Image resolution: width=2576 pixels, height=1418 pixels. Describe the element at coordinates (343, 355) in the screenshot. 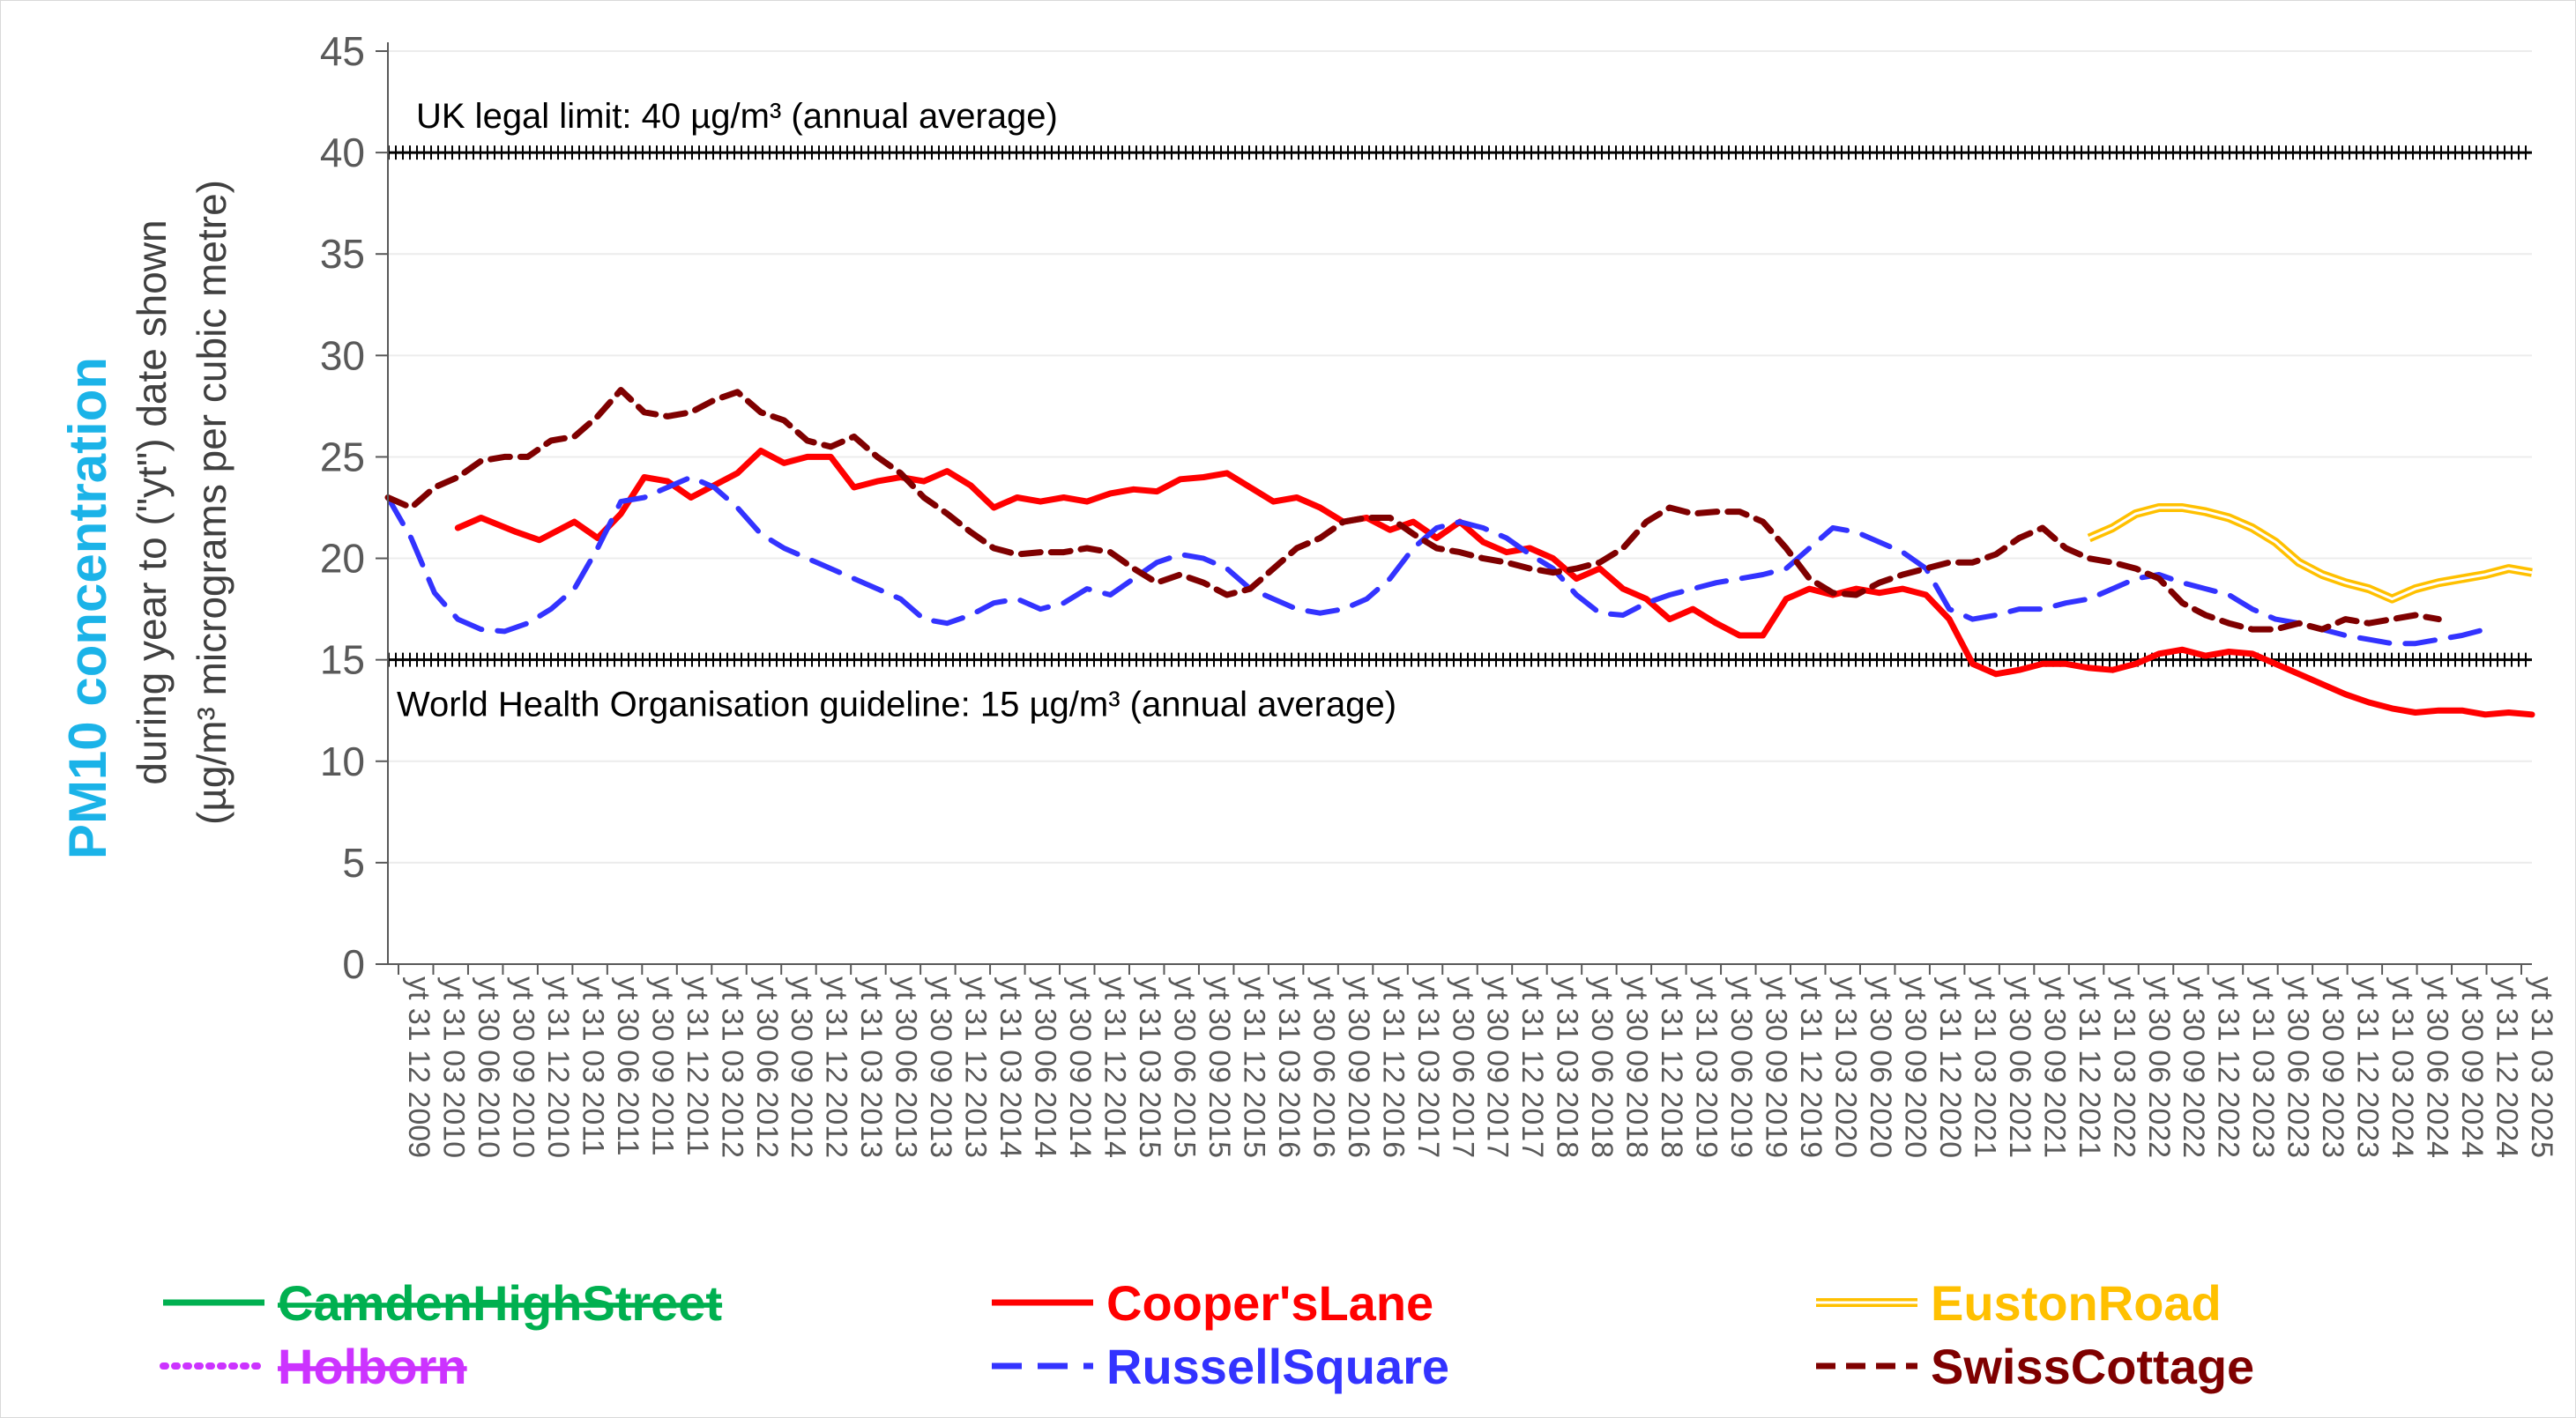

I see `y-tick-label: 30` at that location.